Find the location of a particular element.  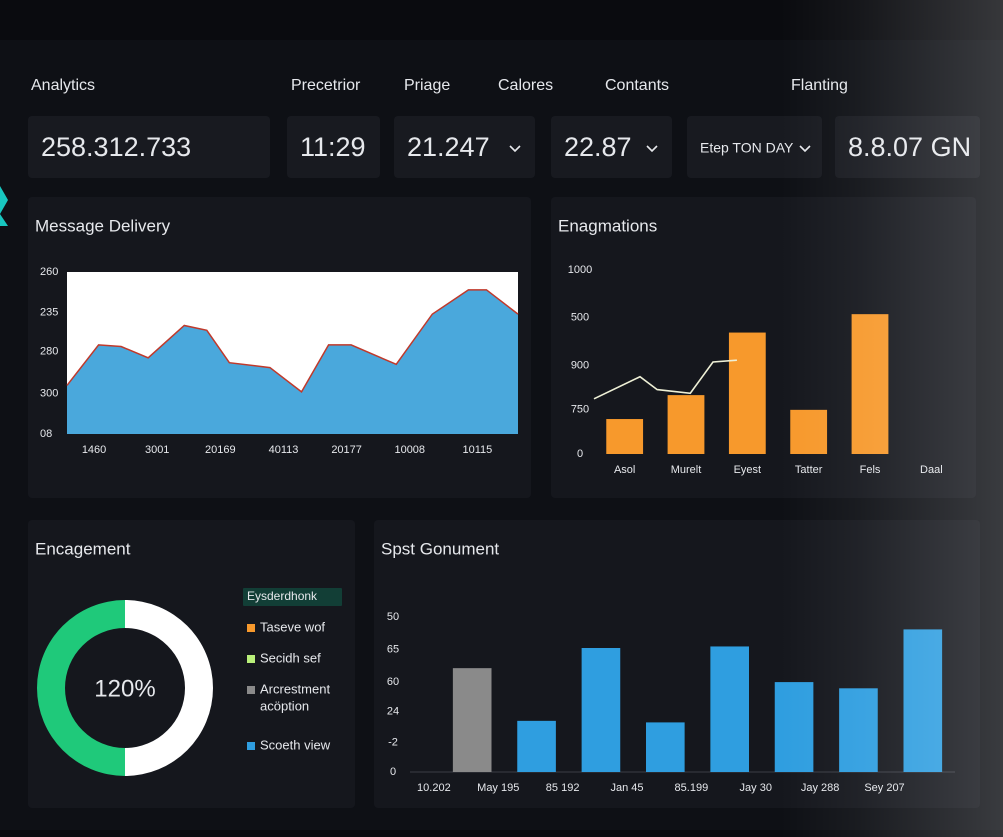

legend-label: Arcrestment is located at coordinates (295, 688).